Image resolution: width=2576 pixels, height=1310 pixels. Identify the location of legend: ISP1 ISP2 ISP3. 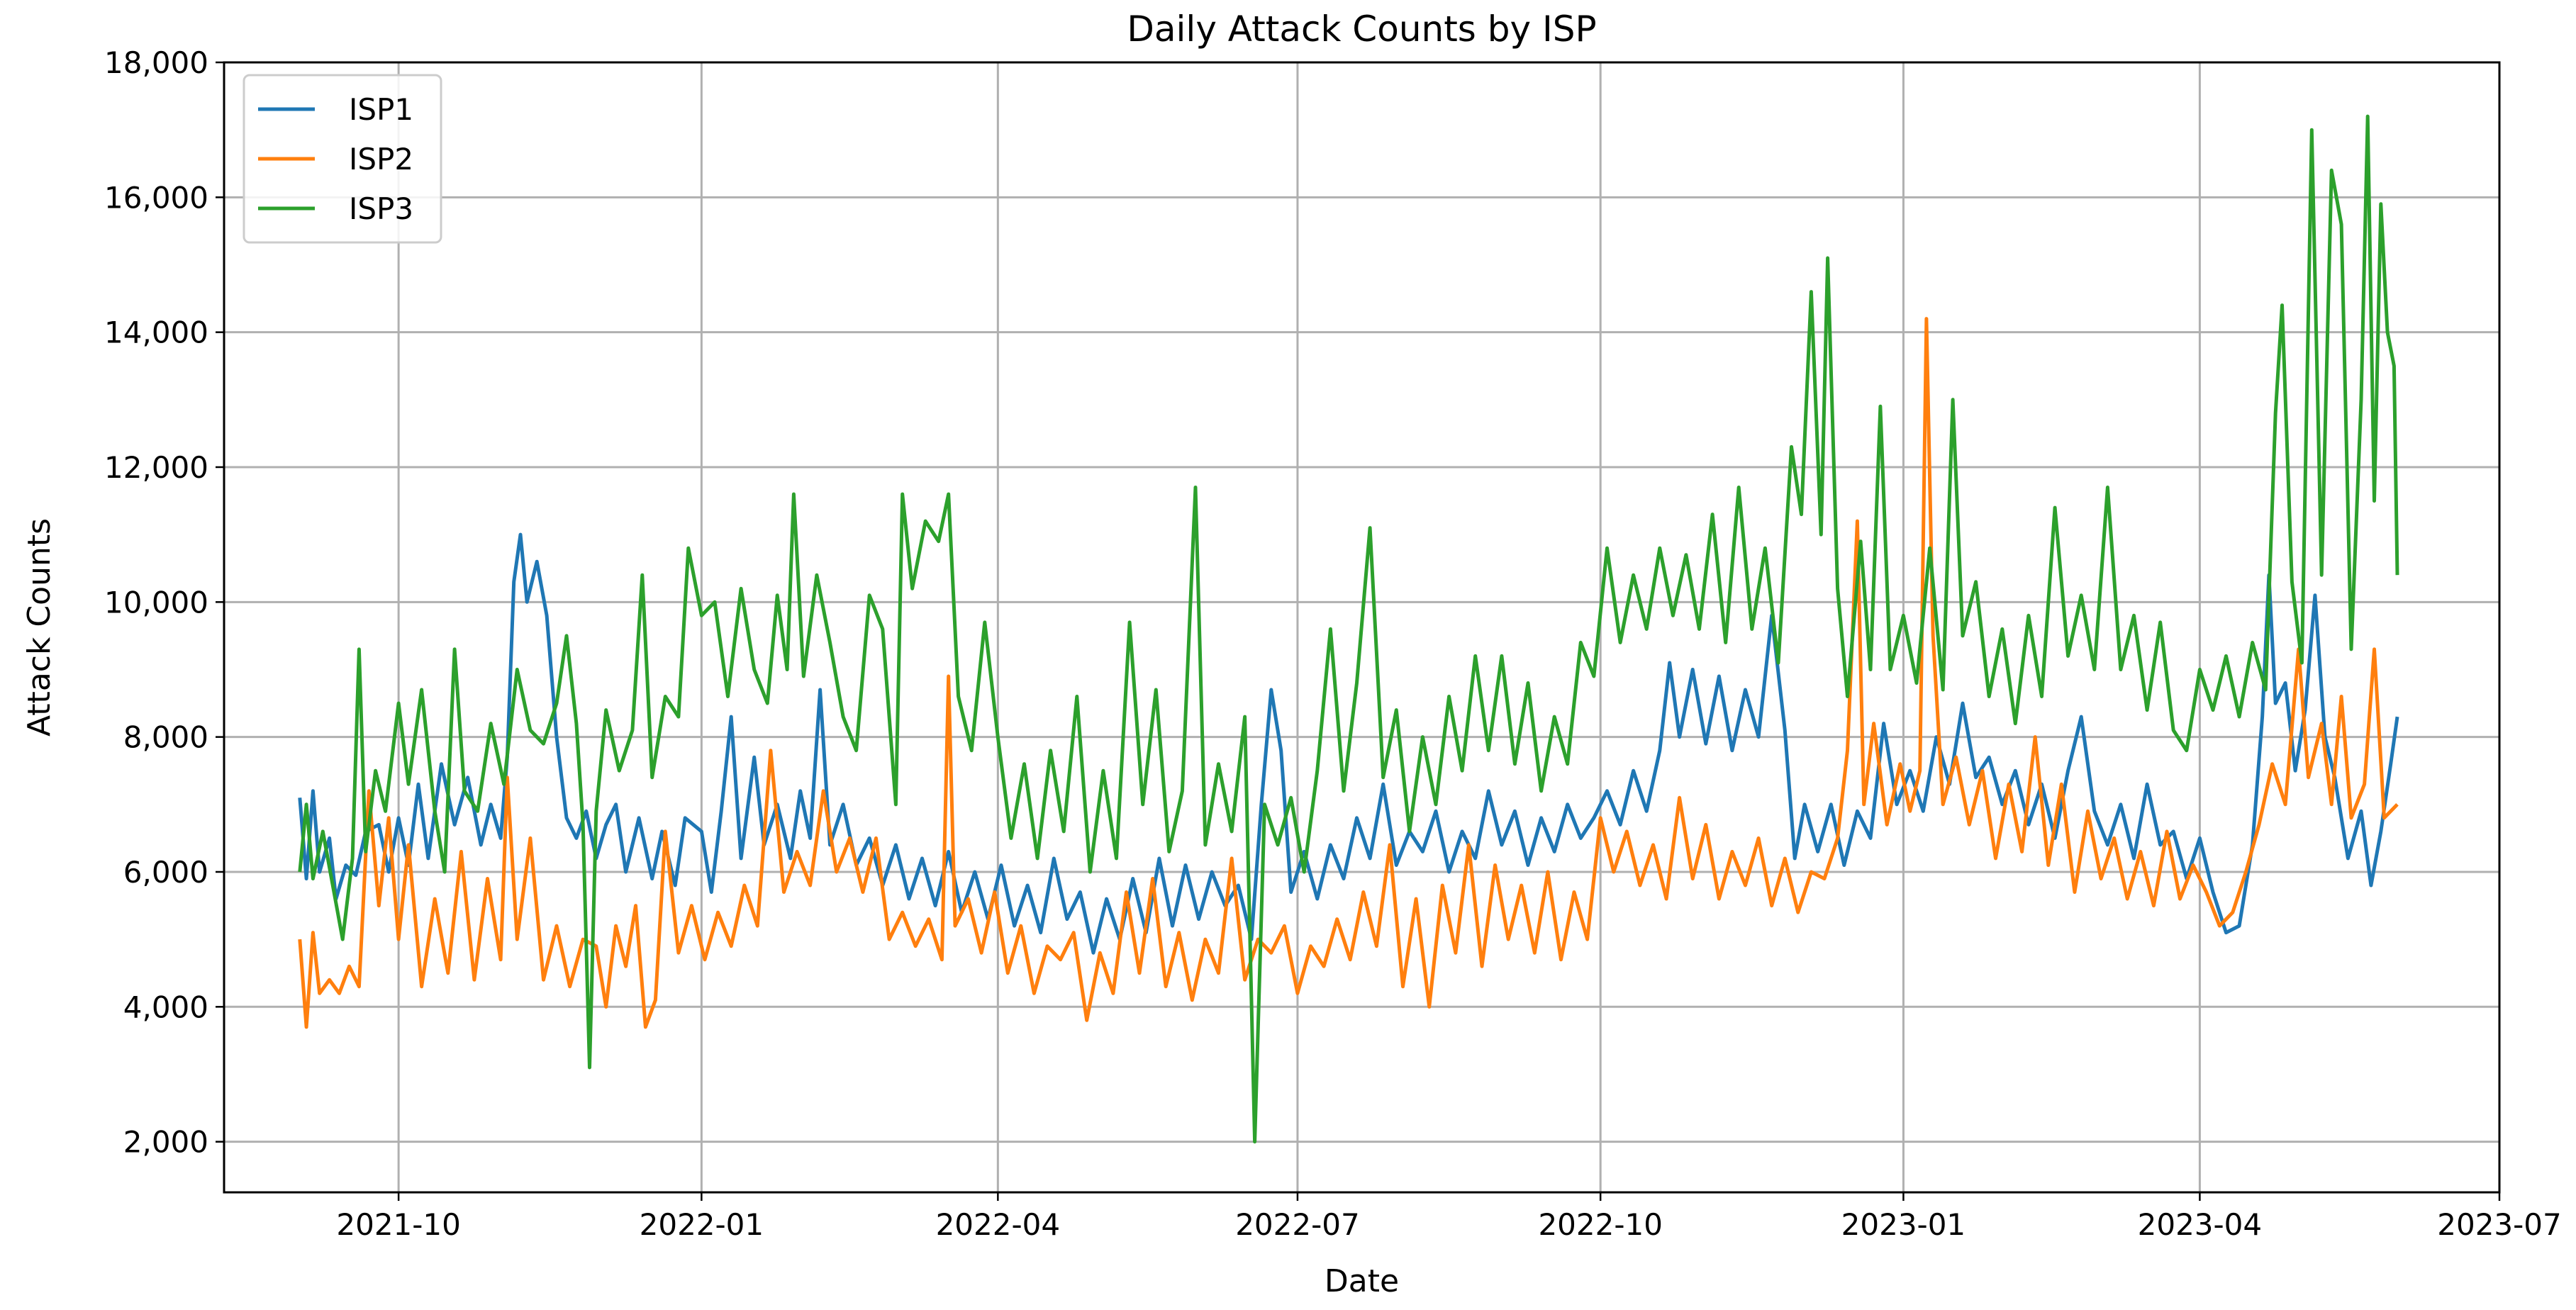
(342, 159).